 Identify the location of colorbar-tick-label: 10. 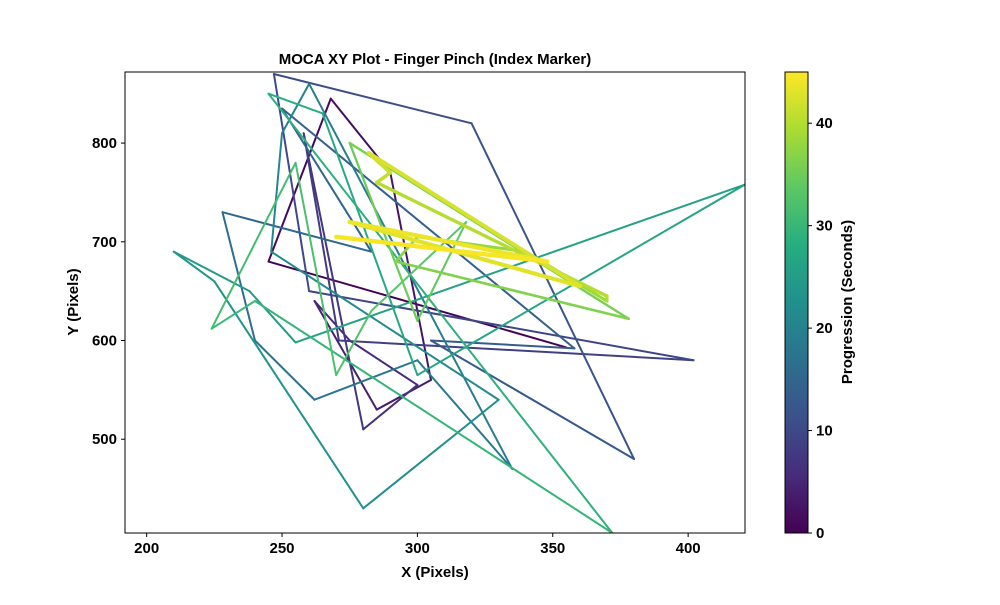
(824, 431).